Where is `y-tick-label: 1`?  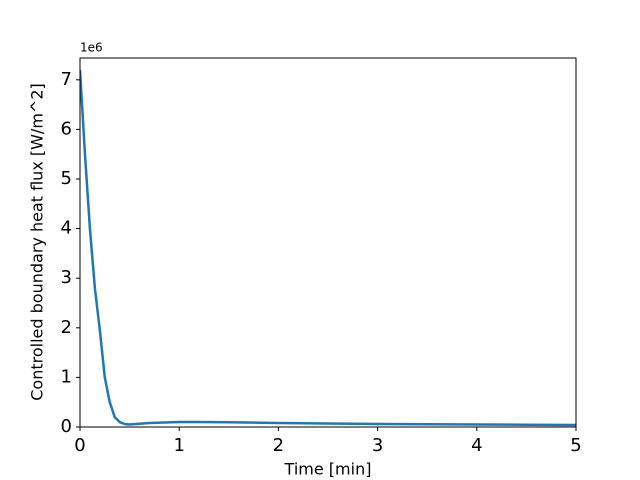
y-tick-label: 1 is located at coordinates (66, 376).